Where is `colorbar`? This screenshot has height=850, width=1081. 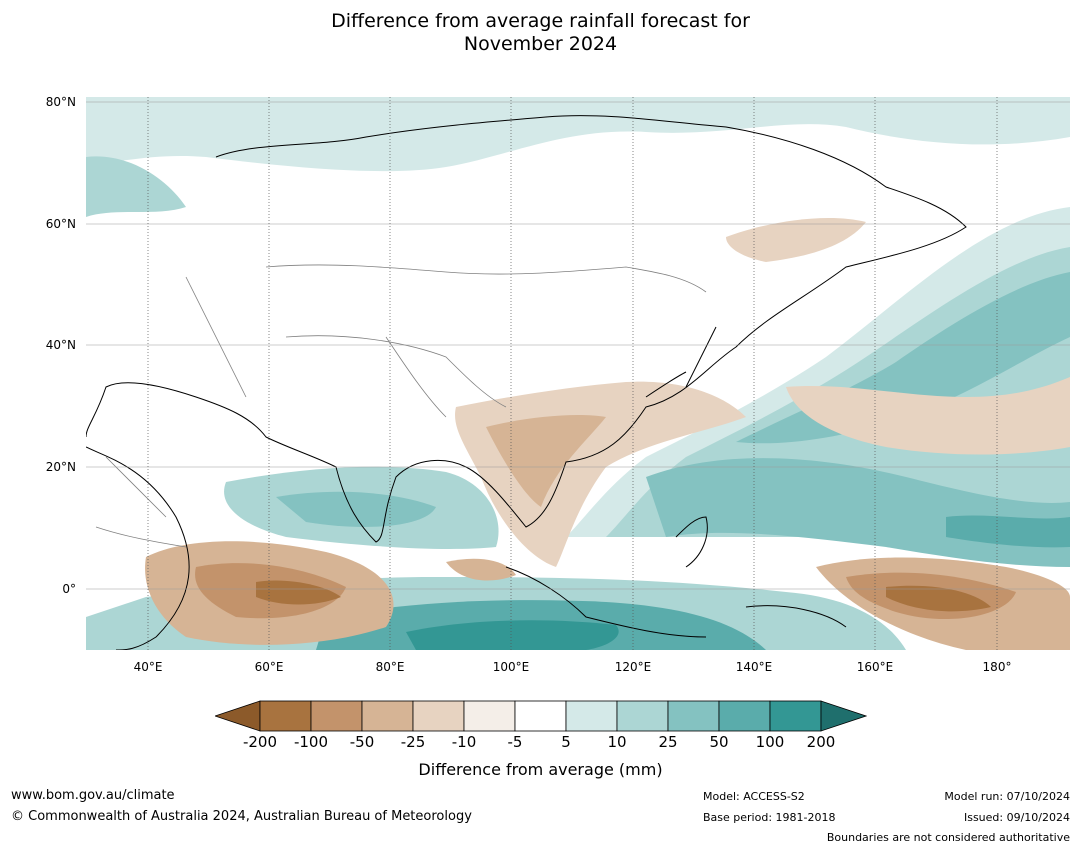 colorbar is located at coordinates (541, 716).